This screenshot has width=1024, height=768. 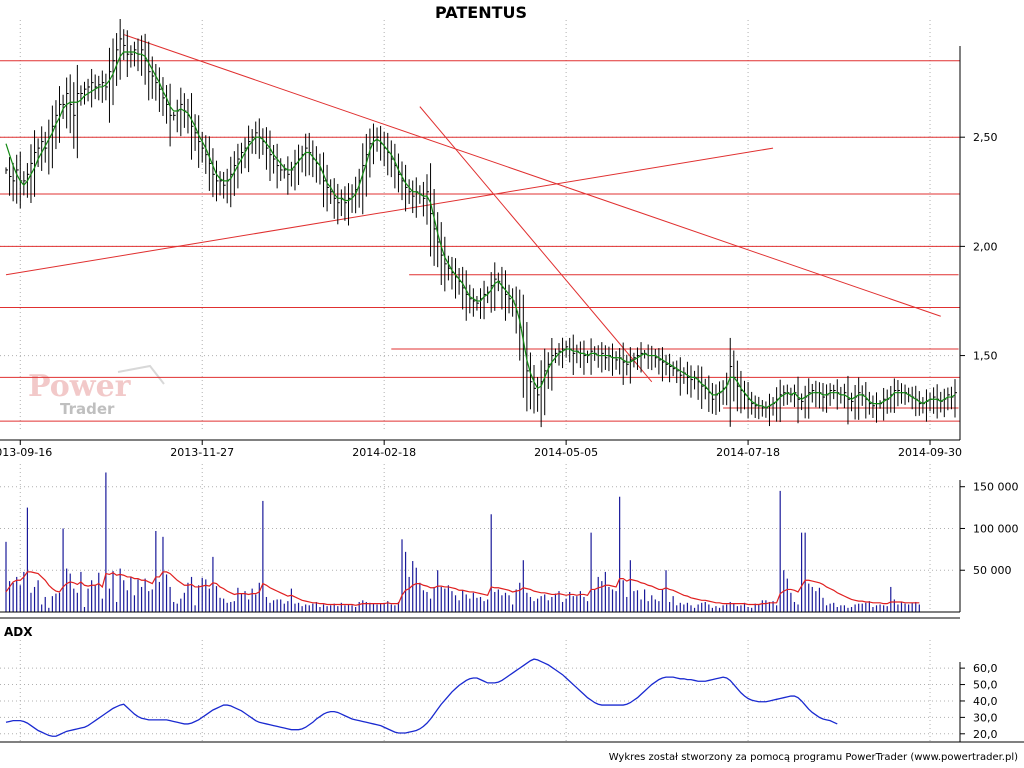 What do you see at coordinates (985, 717) in the screenshot?
I see `adx-y-tick-label: 30,0` at bounding box center [985, 717].